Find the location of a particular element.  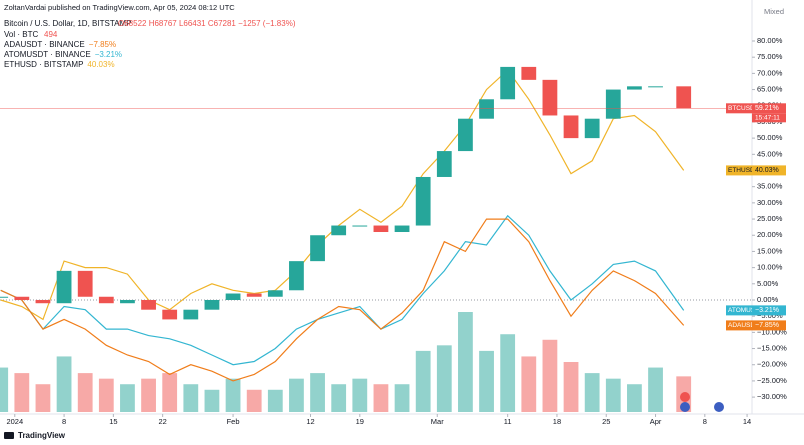

price-label-name: BTCUSD is located at coordinates (741, 108).